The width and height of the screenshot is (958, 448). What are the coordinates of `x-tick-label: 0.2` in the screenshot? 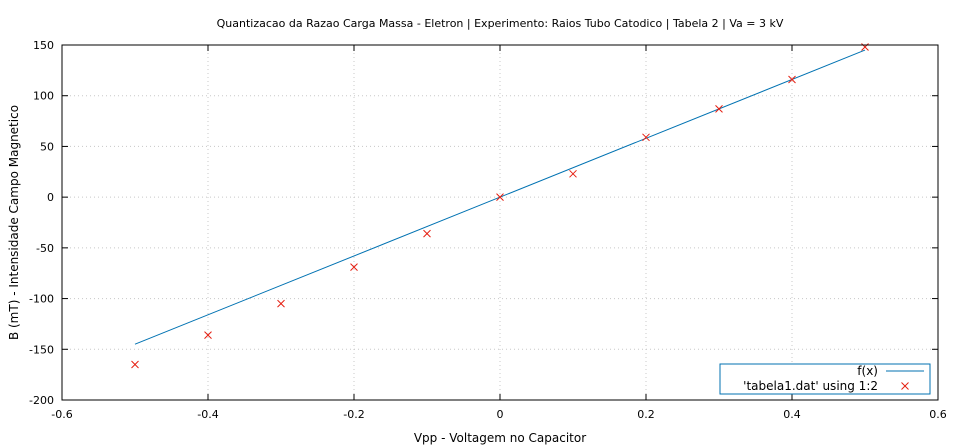 It's located at (646, 414).